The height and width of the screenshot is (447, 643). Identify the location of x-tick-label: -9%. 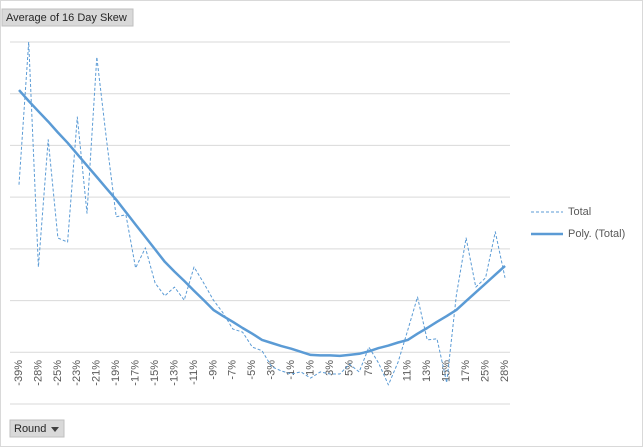
(213, 370).